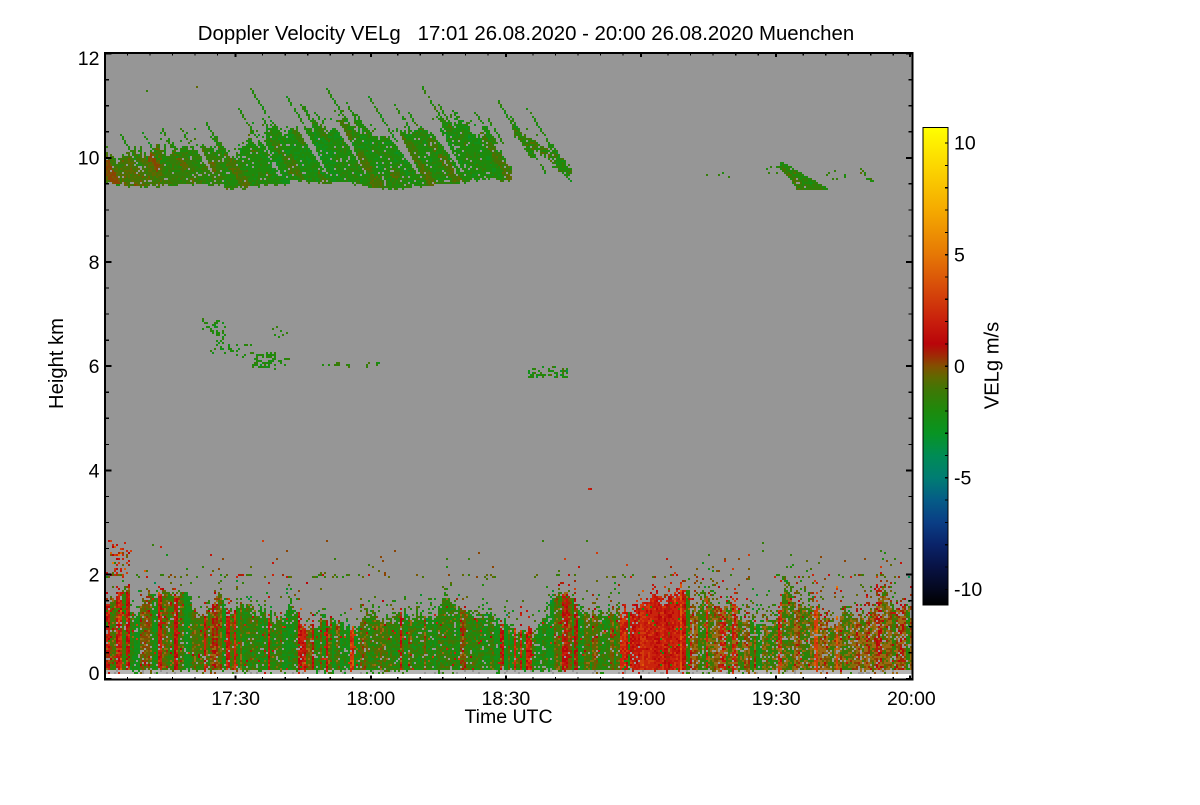  Describe the element at coordinates (959, 255) in the screenshot. I see `svg-text: 5` at that location.